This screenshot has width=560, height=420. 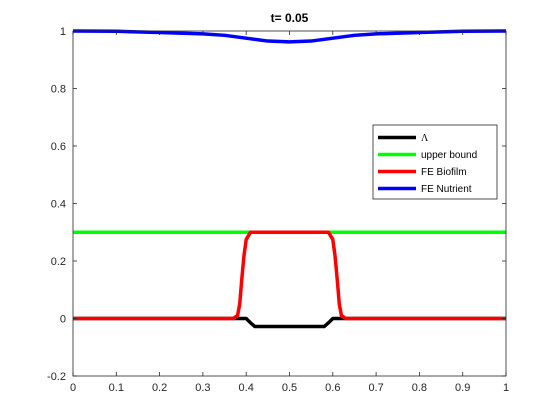 What do you see at coordinates (419, 388) in the screenshot?
I see `x-tick-label: 0.8` at bounding box center [419, 388].